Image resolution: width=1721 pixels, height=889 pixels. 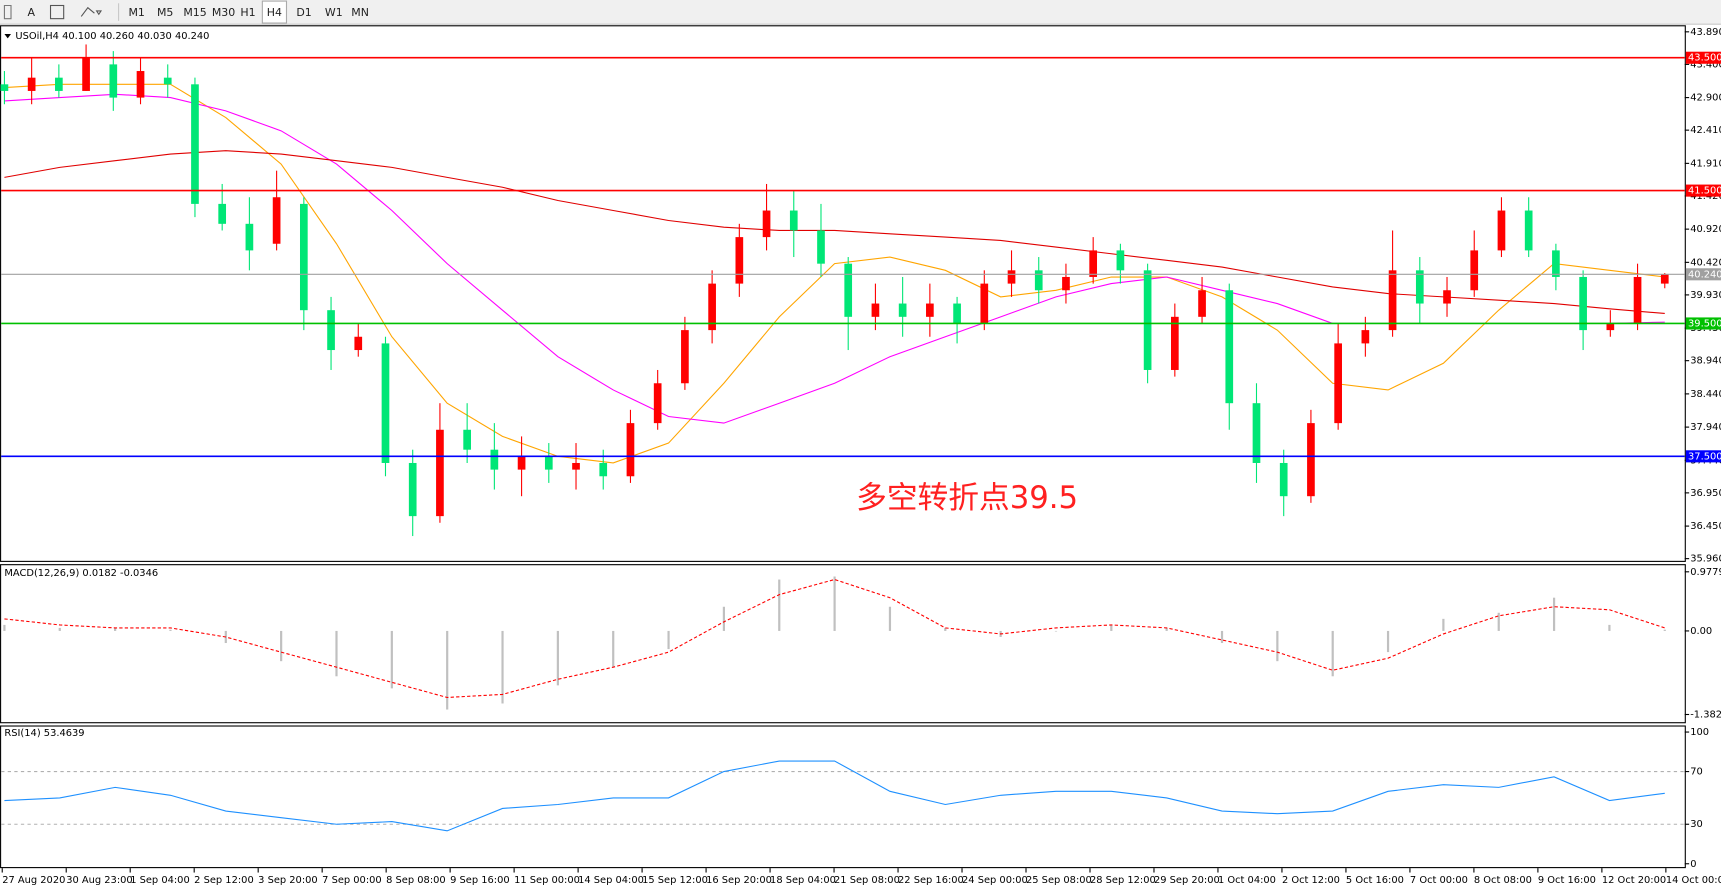 I want to click on cursor-icon, so click(x=7, y=12).